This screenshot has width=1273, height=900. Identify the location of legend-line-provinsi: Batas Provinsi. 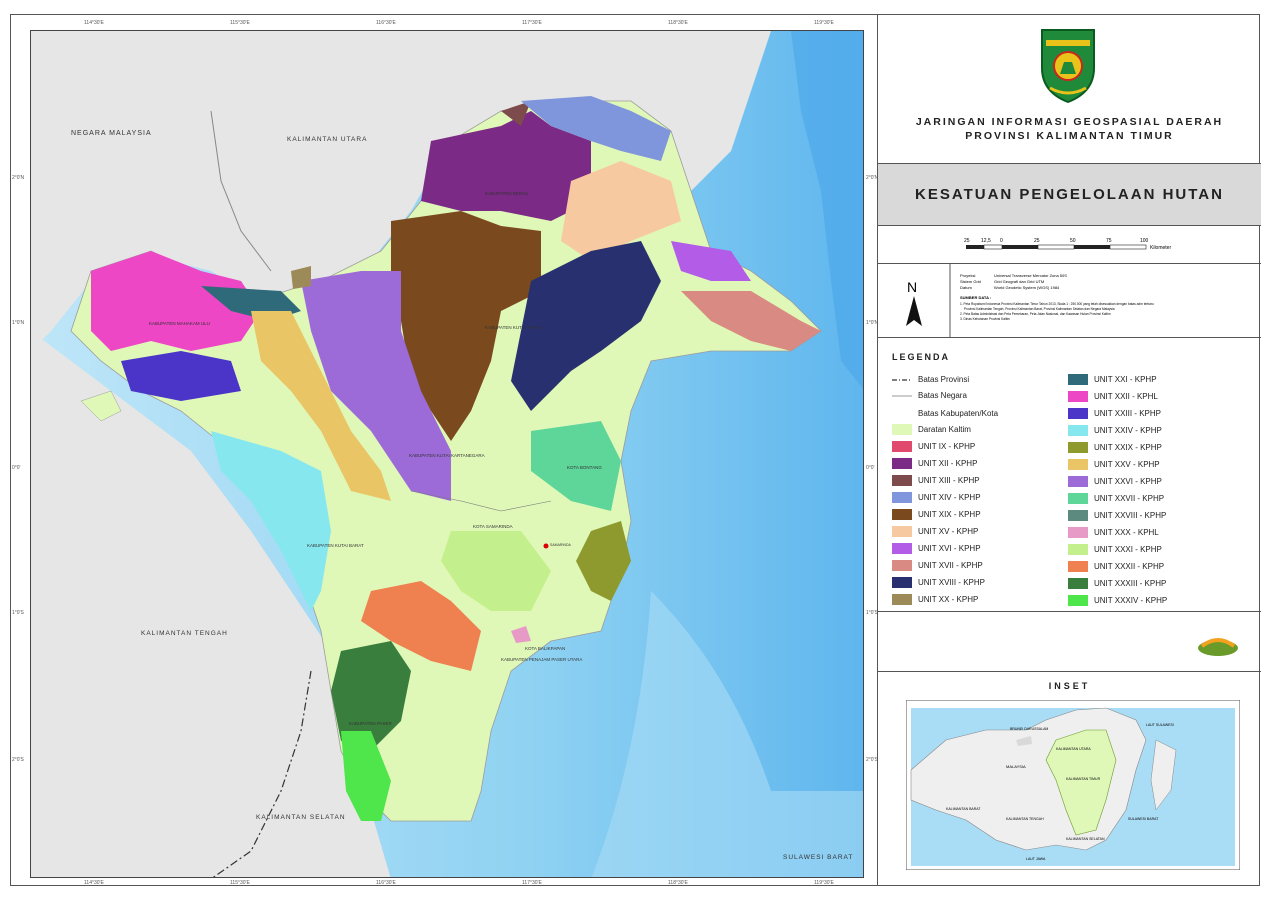
(930, 380).